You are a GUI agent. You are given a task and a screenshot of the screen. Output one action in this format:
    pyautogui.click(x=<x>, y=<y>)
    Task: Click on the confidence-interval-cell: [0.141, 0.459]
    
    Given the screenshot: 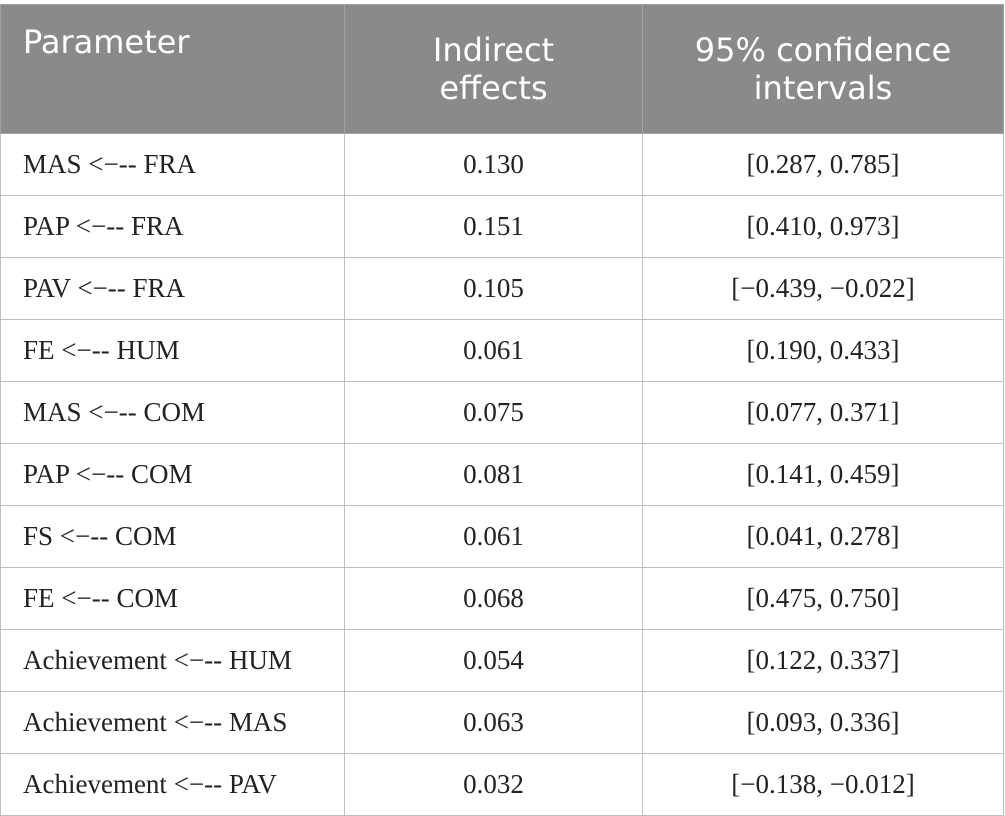 What is the action you would take?
    pyautogui.click(x=823, y=474)
    